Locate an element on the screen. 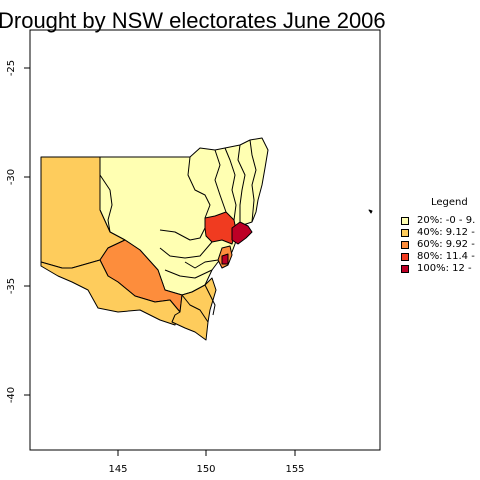  y-tick-label: -40 is located at coordinates (11, 395).